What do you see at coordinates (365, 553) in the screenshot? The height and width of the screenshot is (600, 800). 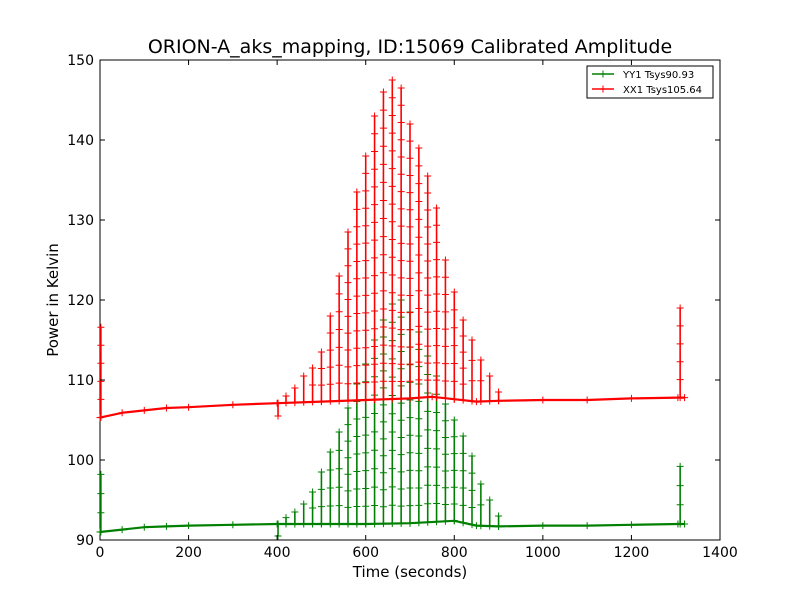 I see `x-tick-label: 600` at bounding box center [365, 553].